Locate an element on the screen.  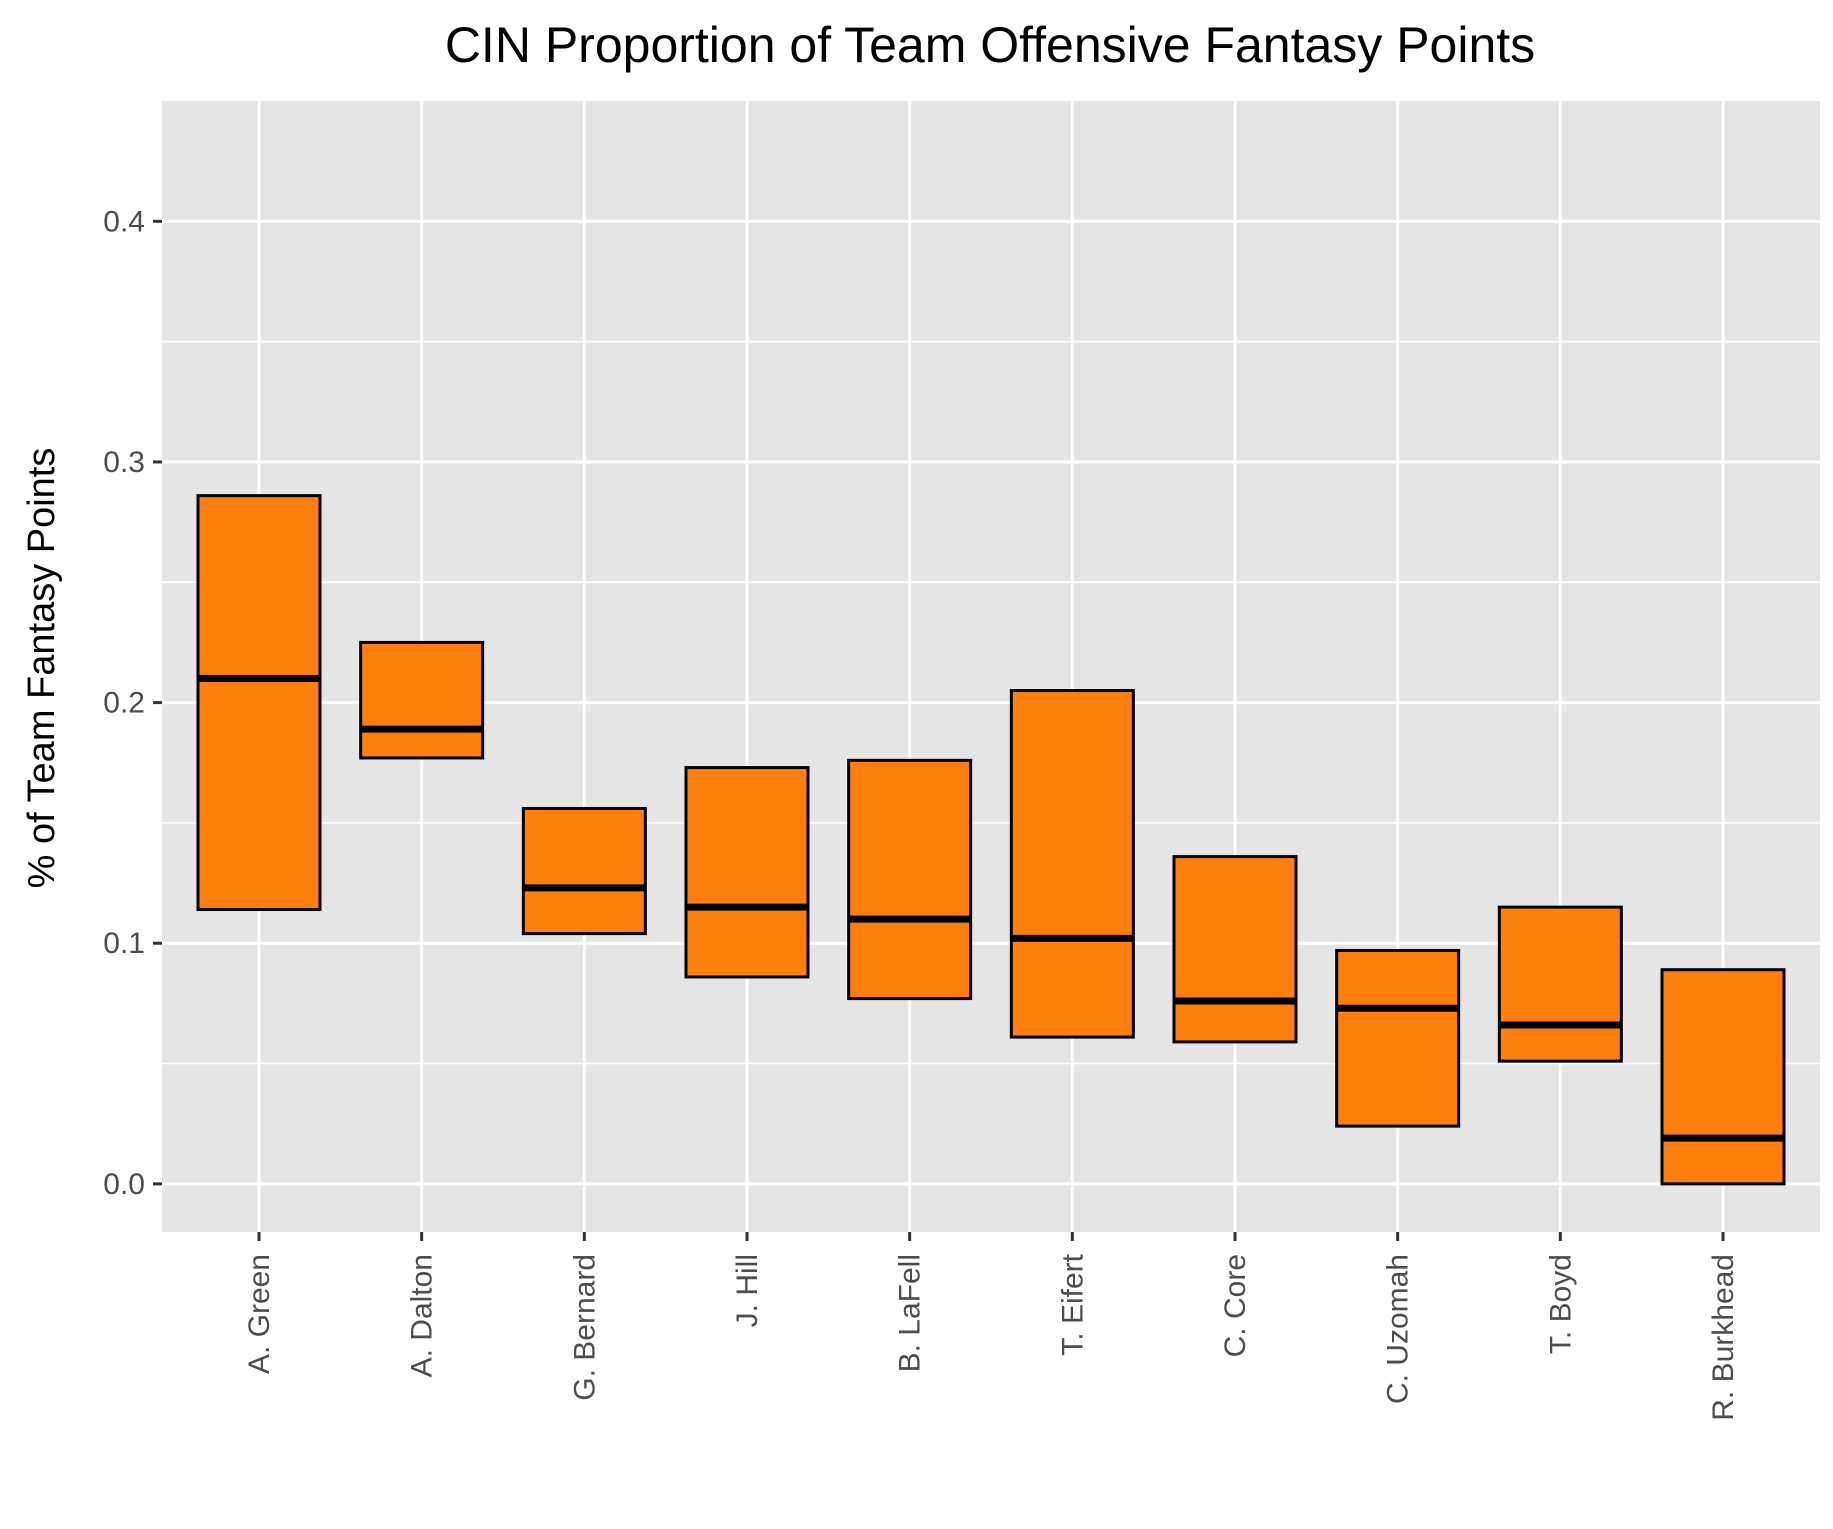
x-tick-label: A. Dalton is located at coordinates (422, 1315).